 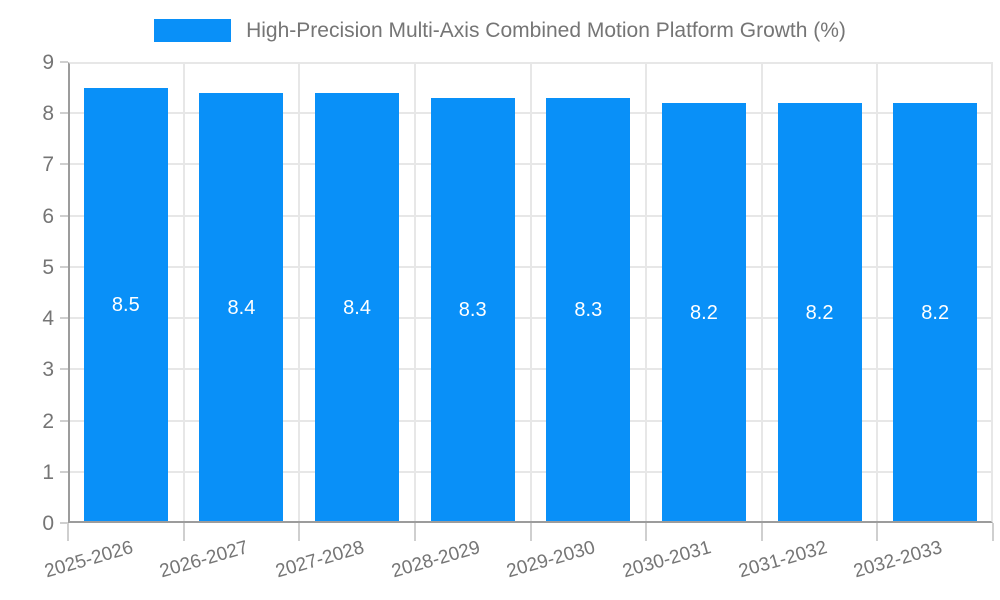 I want to click on y-tick-label: 3, so click(x=48, y=370).